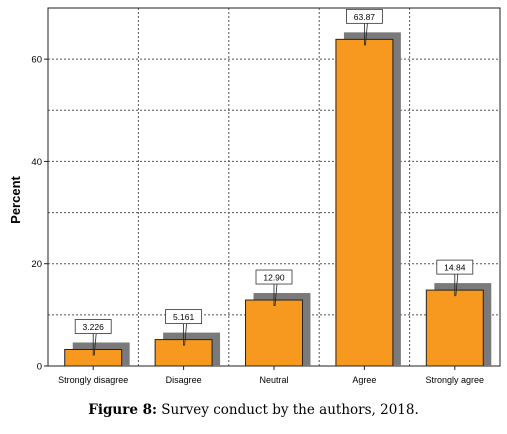  I want to click on data-label: 14.84, so click(455, 268).